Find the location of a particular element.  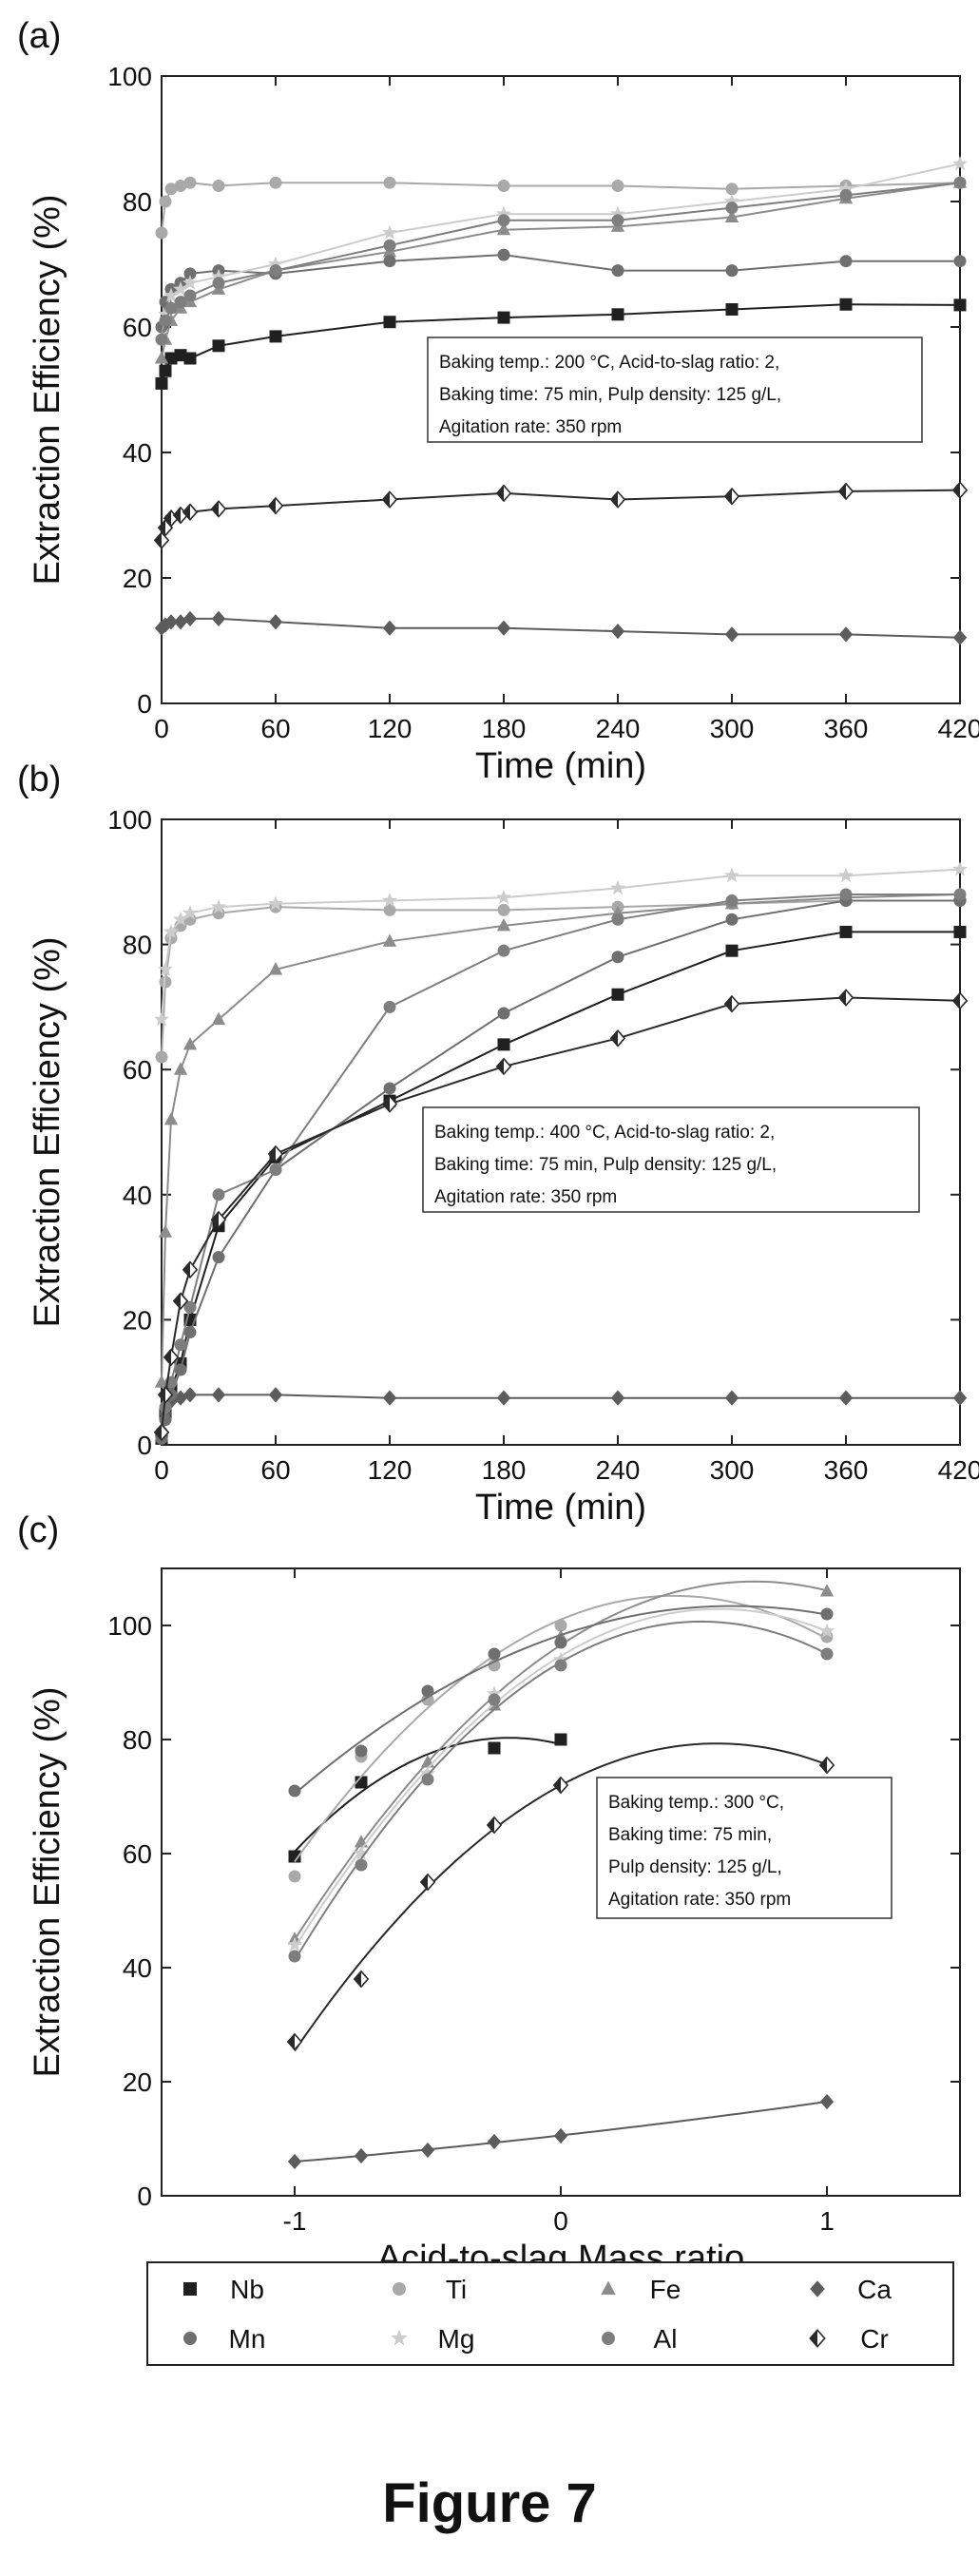

annotation-box is located at coordinates (744, 1848).